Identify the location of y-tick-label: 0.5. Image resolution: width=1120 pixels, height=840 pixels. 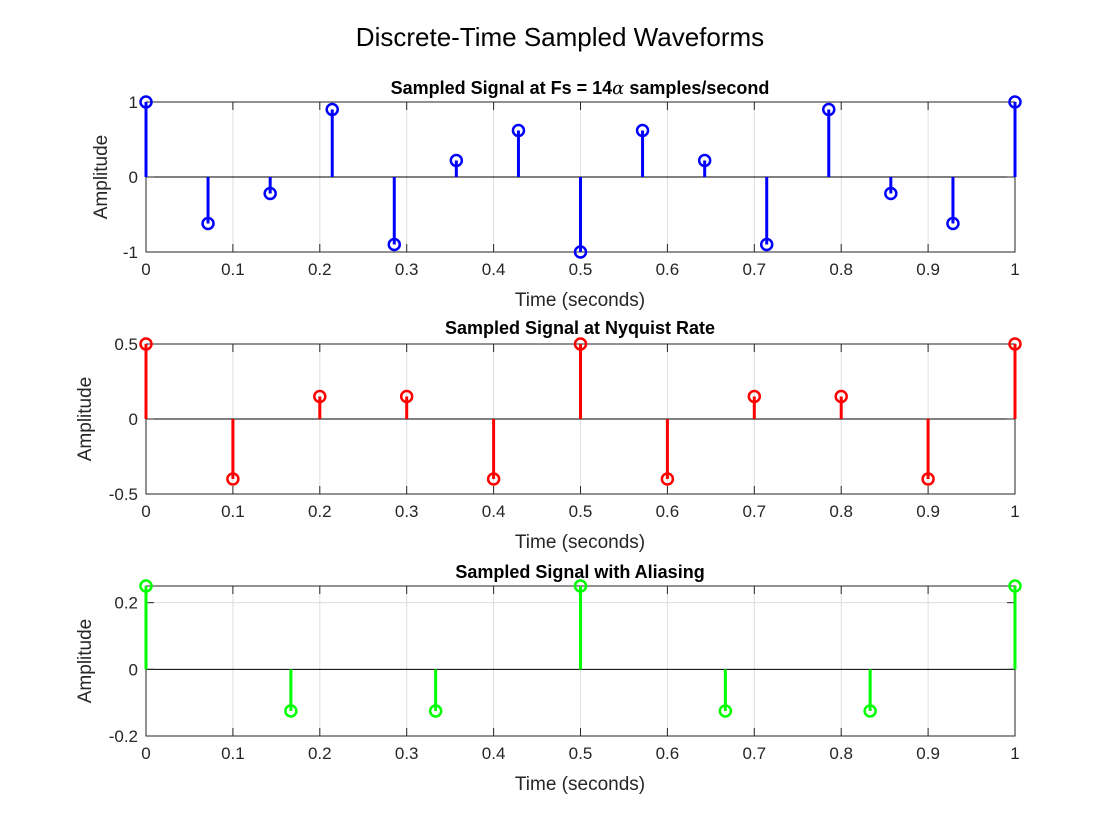
(126, 344).